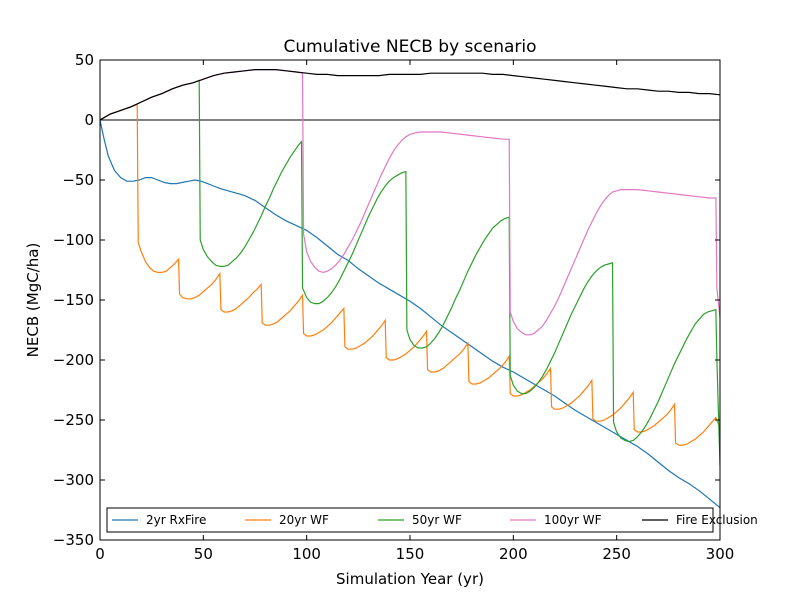  Describe the element at coordinates (84, 60) in the screenshot. I see `y-tick-label: 50` at that location.